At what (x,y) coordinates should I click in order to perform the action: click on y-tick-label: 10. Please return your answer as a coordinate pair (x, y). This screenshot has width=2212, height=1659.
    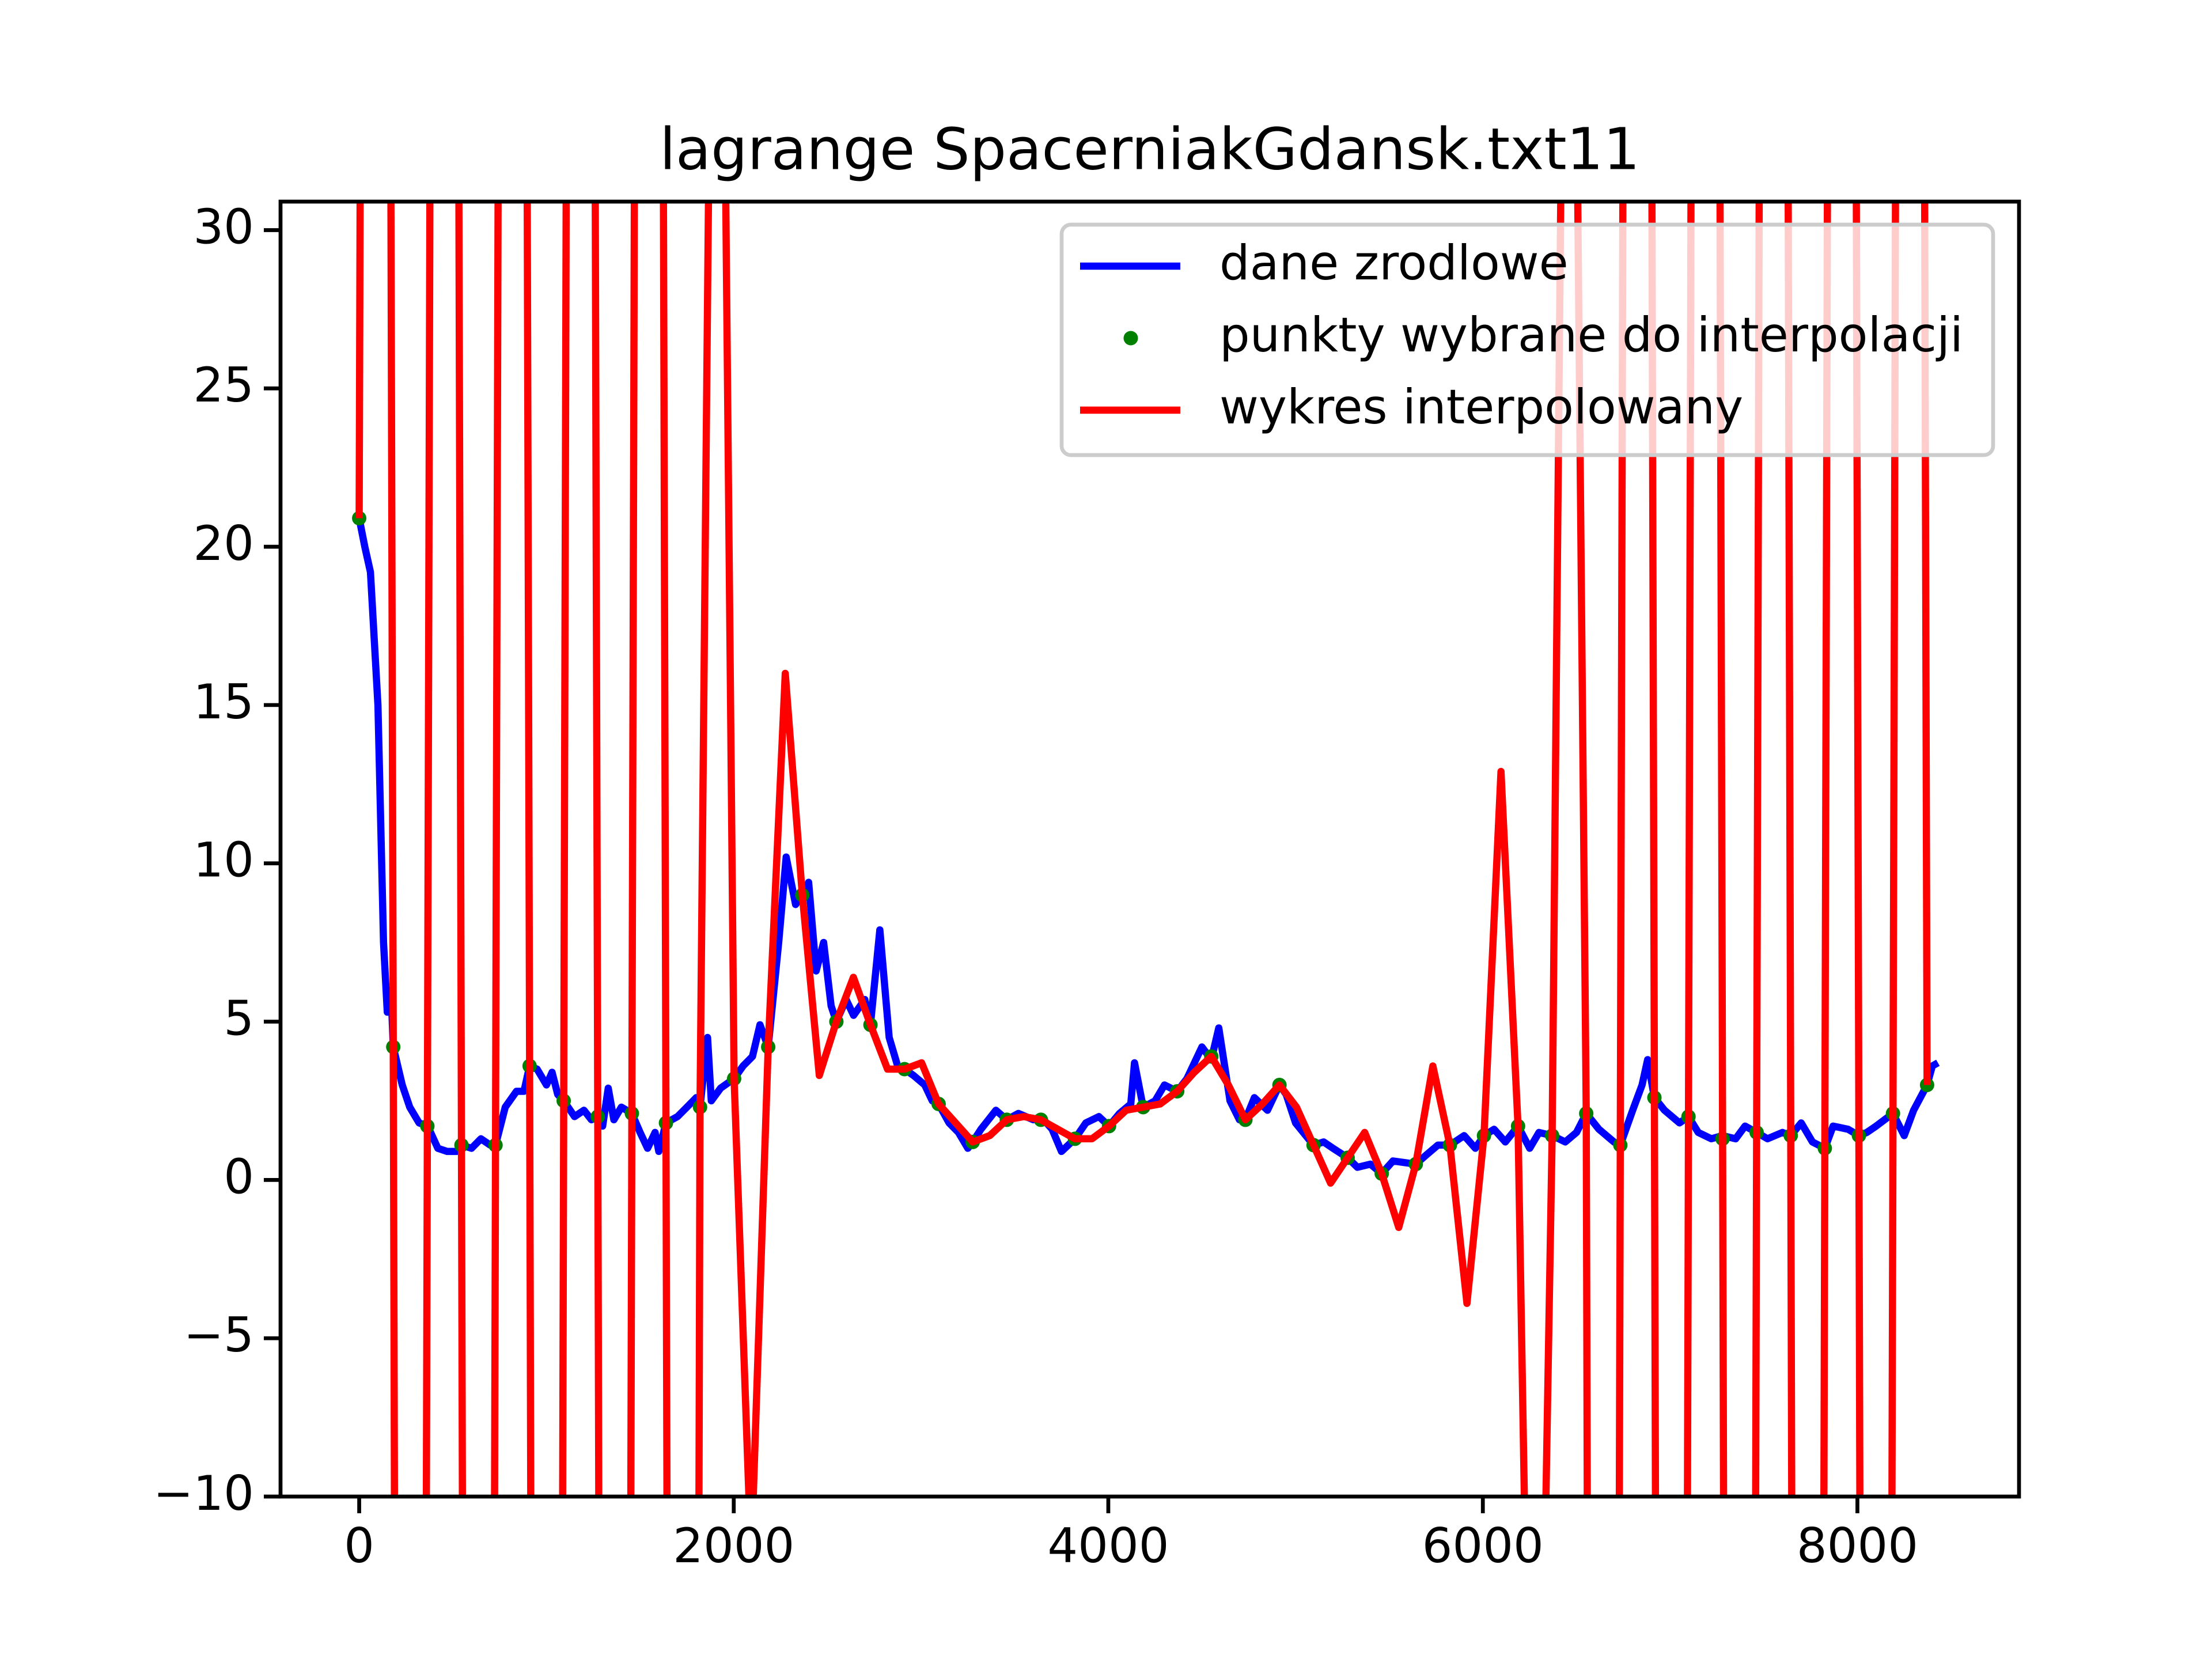
    Looking at the image, I should click on (223, 860).